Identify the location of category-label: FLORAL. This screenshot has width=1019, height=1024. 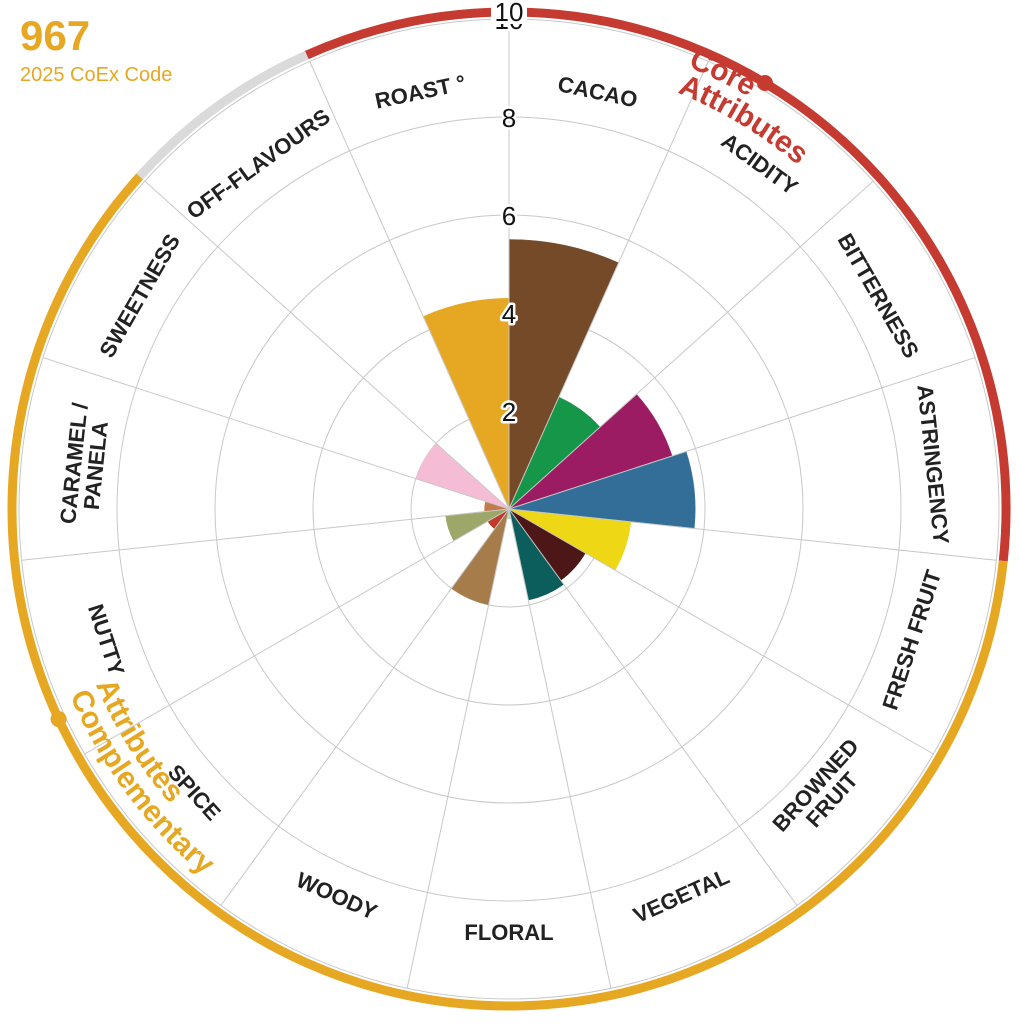
(508, 932).